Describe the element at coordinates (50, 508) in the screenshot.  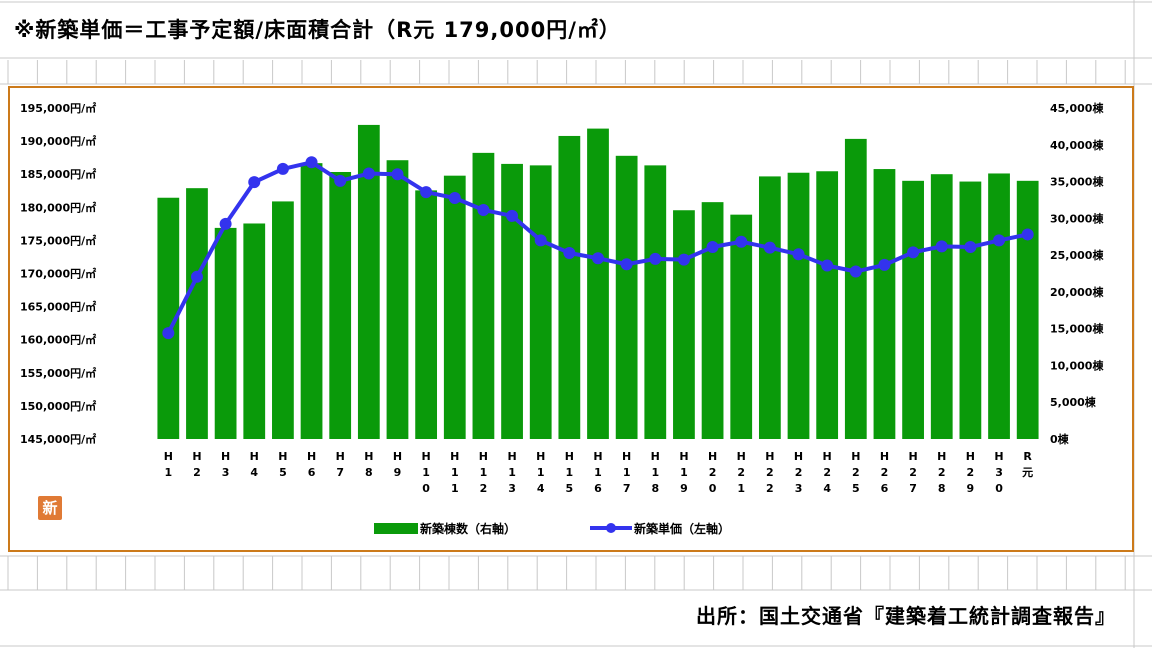
I see `logo-icon: 新` at that location.